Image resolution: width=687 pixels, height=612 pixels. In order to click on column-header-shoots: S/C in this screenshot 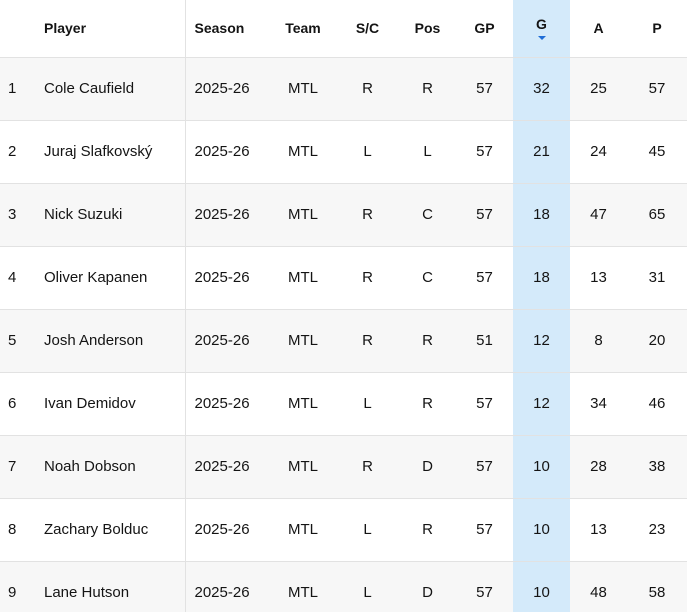, I will do `click(367, 28)`.